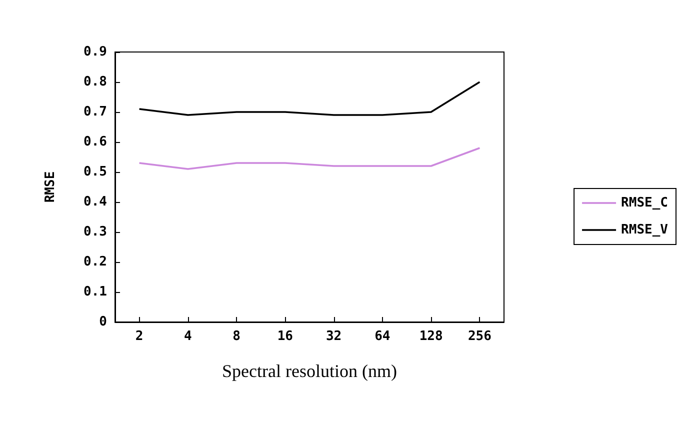 The image size is (684, 433). What do you see at coordinates (95, 262) in the screenshot?
I see `y-tick-label: 0.2` at bounding box center [95, 262].